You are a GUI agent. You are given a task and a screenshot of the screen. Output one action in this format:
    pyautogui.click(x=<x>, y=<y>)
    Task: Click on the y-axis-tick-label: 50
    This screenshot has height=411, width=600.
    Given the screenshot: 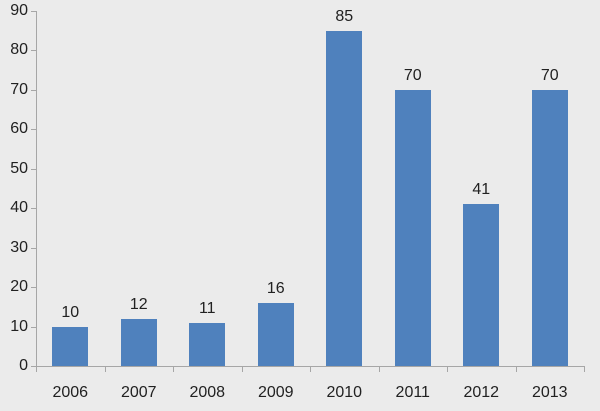 What is the action you would take?
    pyautogui.click(x=19, y=168)
    